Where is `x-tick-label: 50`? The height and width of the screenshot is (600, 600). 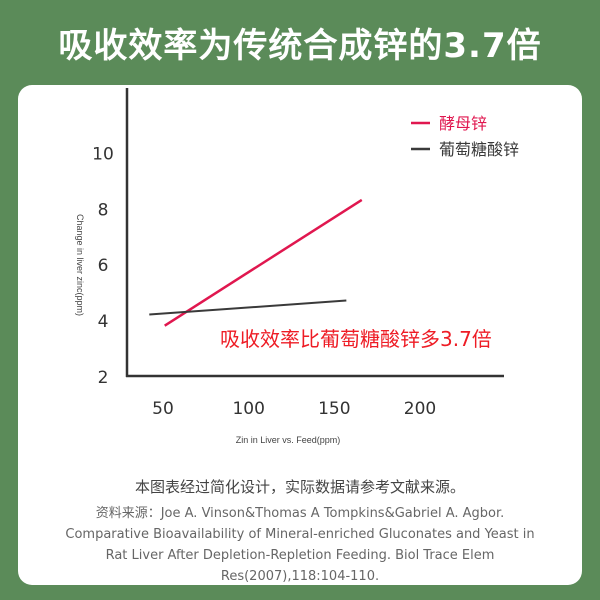 x-tick-label: 50 is located at coordinates (163, 409).